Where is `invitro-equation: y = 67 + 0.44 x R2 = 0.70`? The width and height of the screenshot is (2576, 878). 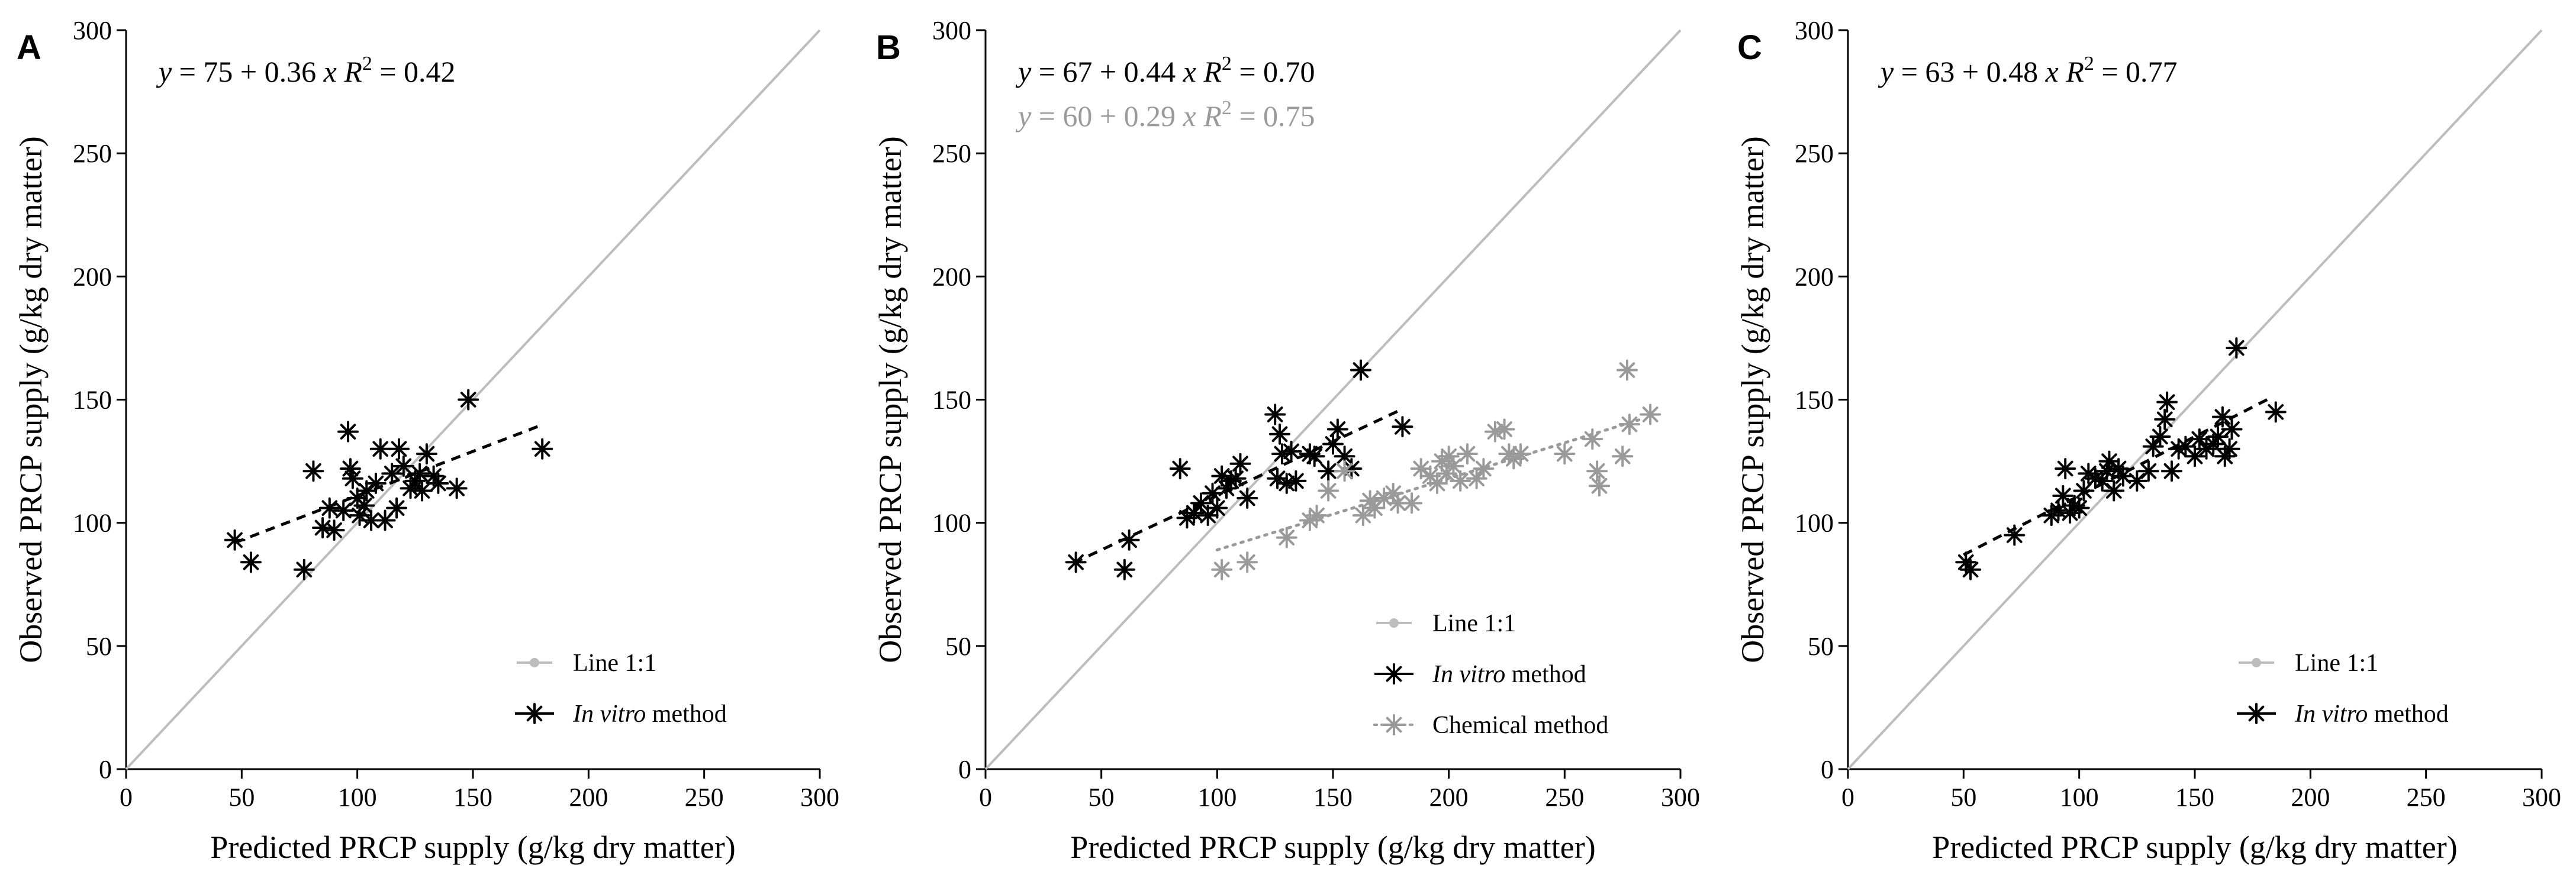
invitro-equation: y = 67 + 0.44 x R2 = 0.70 is located at coordinates (1165, 71).